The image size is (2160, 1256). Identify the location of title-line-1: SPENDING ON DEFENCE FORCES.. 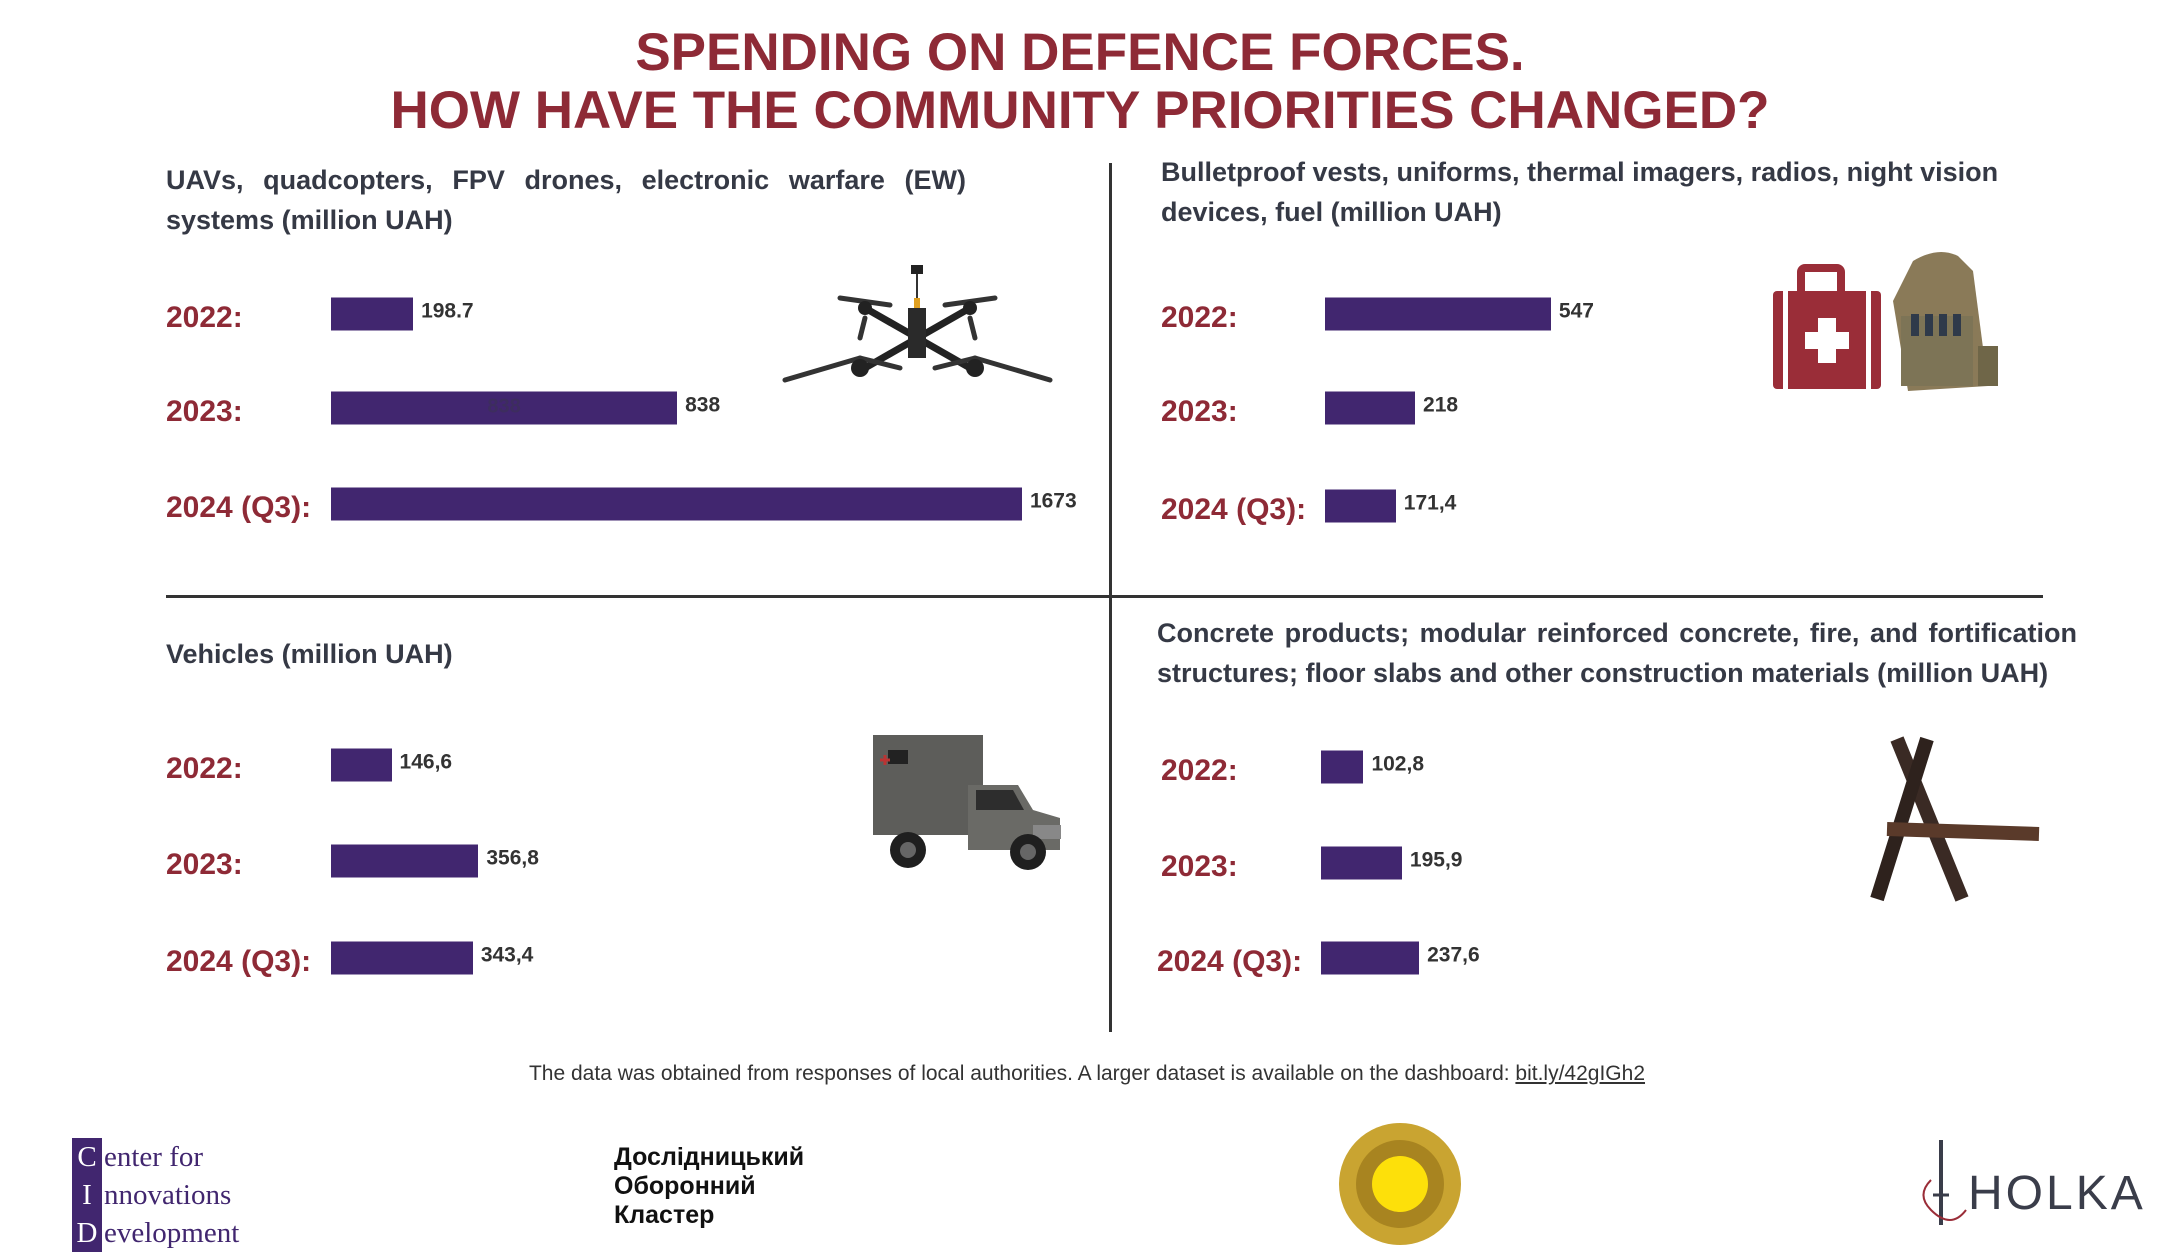
(1080, 52).